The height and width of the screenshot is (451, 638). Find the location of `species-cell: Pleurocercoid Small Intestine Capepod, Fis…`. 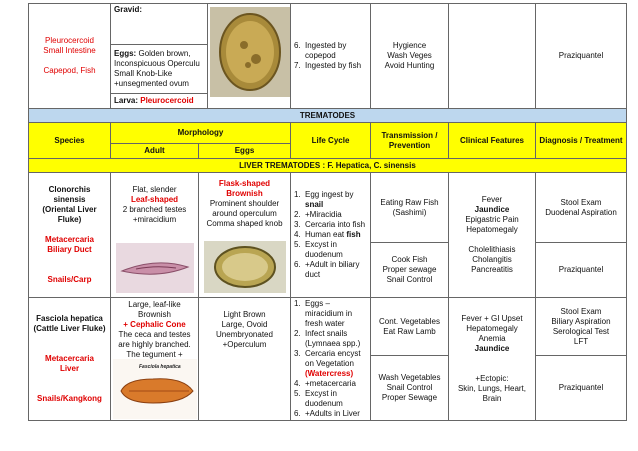

species-cell: Pleurocercoid Small Intestine Capepod, Fis… is located at coordinates (69, 56).